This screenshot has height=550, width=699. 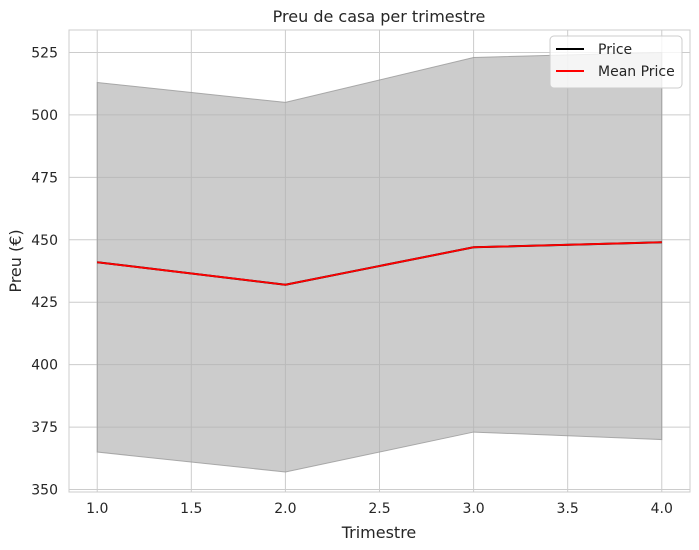 What do you see at coordinates (662, 509) in the screenshot?
I see `x-tick-label: 4.0` at bounding box center [662, 509].